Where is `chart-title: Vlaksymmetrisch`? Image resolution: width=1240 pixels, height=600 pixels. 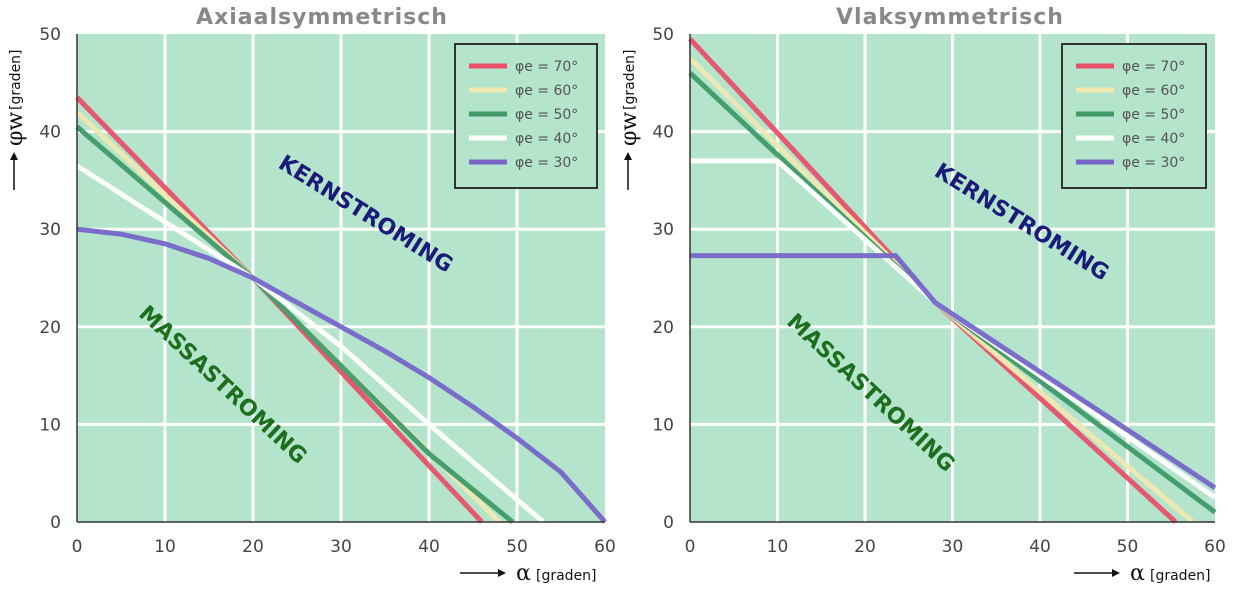
chart-title: Vlaksymmetrisch is located at coordinates (950, 17).